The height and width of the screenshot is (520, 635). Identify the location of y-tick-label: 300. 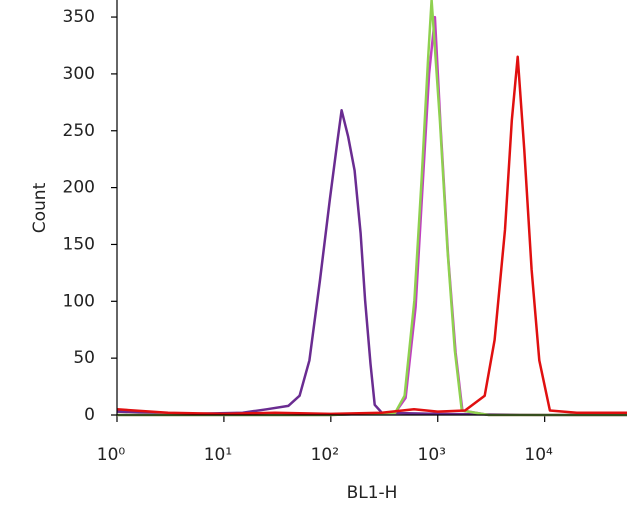
(79, 74).